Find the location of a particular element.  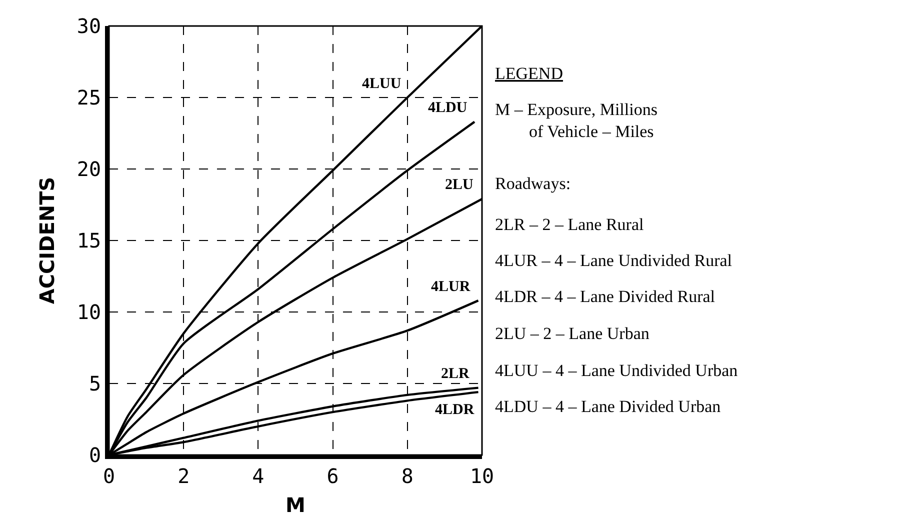

text: Roadways: is located at coordinates (533, 183).